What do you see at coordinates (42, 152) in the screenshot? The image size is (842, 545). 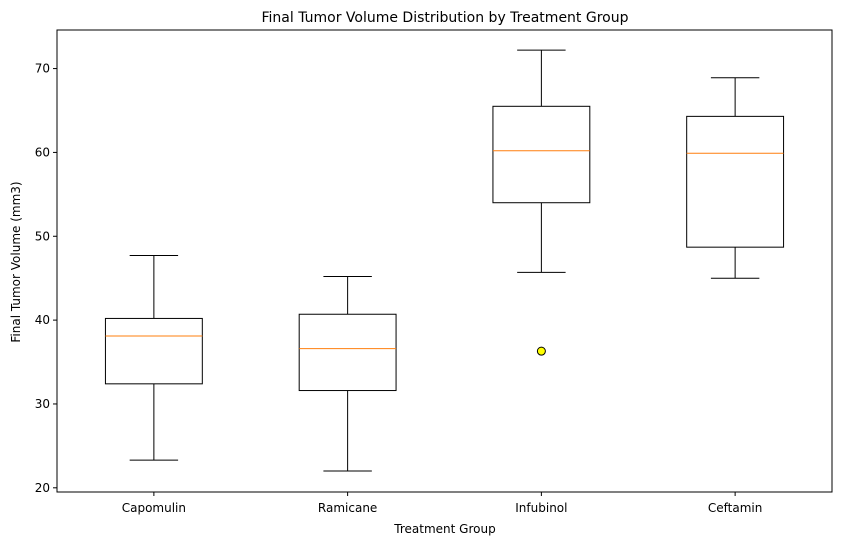 I see `y-tick-label: 60` at bounding box center [42, 152].